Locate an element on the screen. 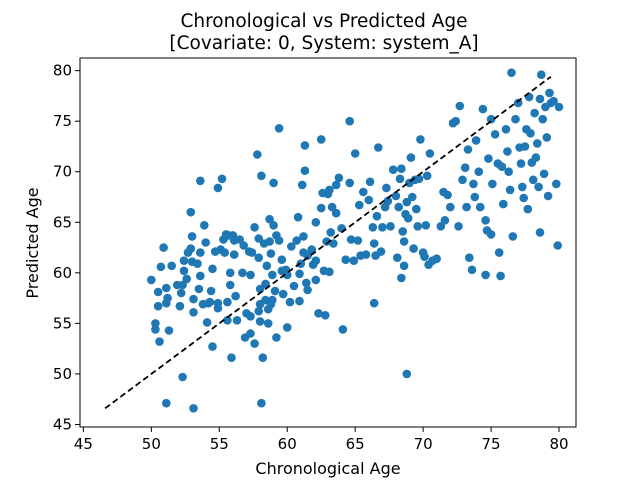  y-tick-label: 70 is located at coordinates (62, 172).